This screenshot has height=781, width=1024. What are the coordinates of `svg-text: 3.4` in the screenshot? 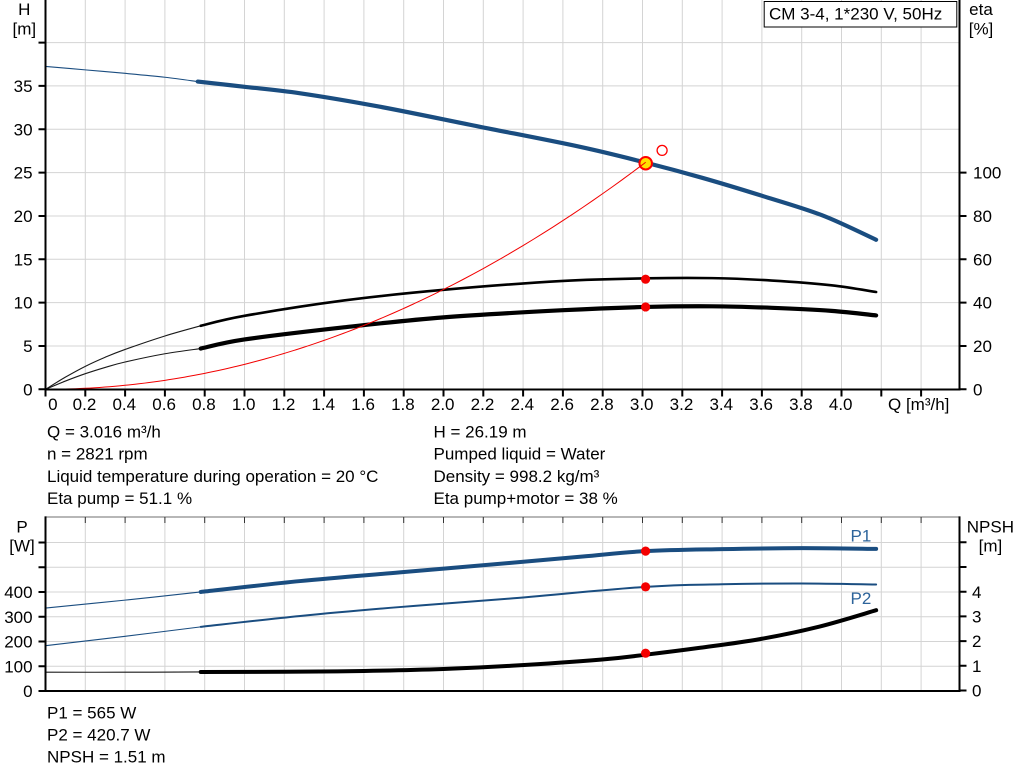 It's located at (721, 404).